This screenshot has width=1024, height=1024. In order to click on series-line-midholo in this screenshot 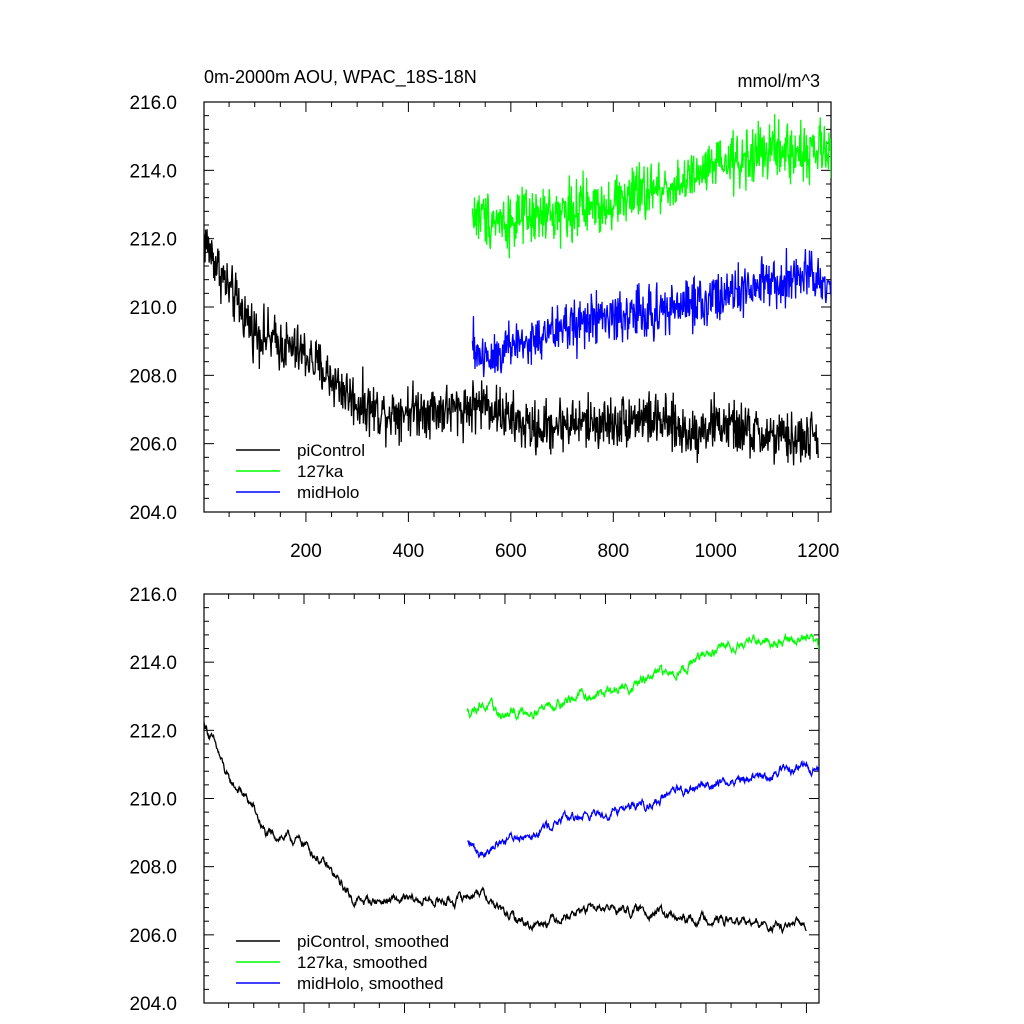, I will do `click(651, 313)`.